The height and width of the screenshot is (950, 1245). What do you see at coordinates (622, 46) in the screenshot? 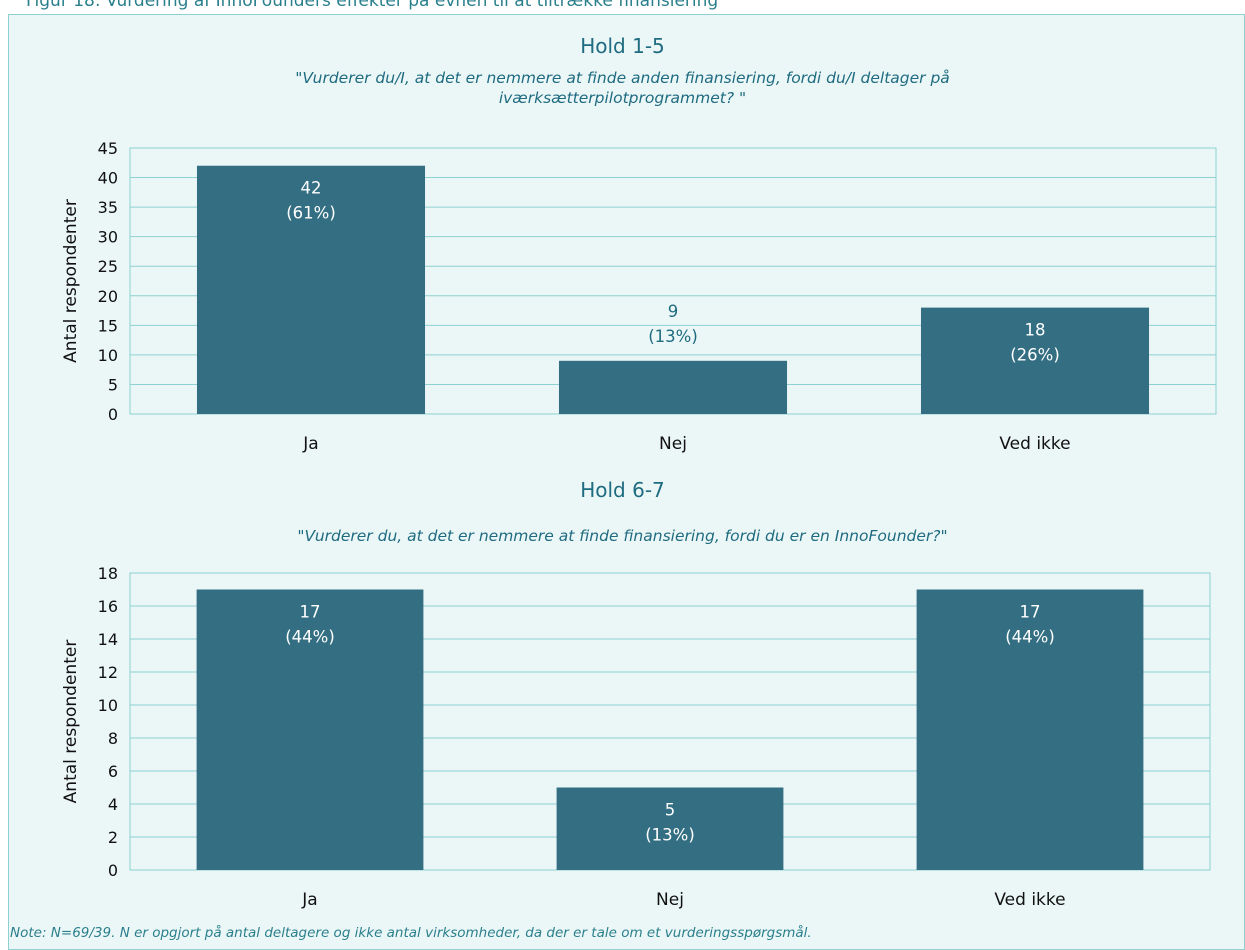
I see `chart-1-title: Hold 1-5` at bounding box center [622, 46].